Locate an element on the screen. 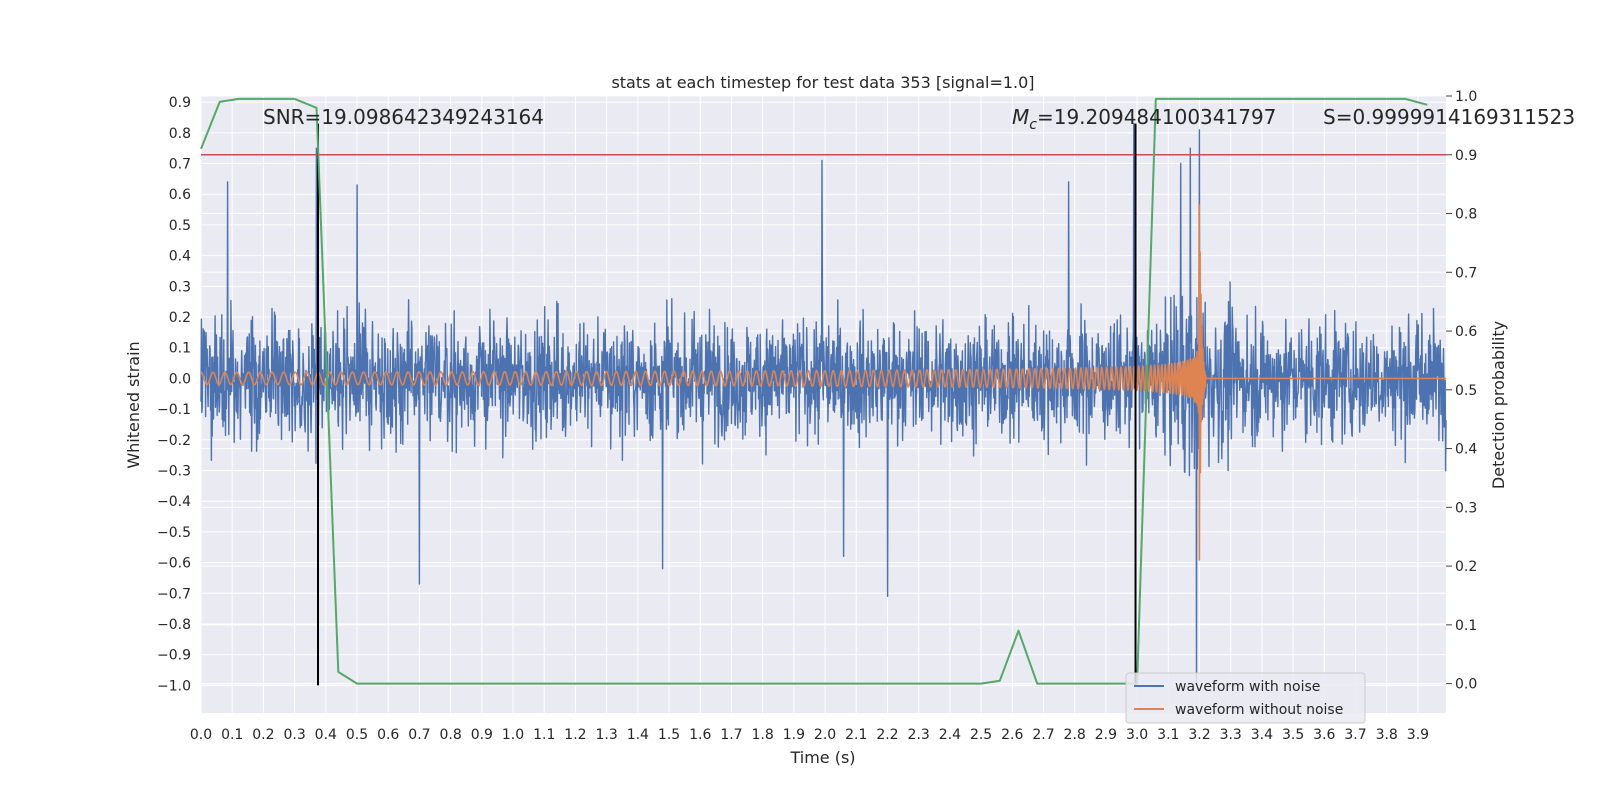 This screenshot has width=1600, height=800. x-tick-label: 3.1 is located at coordinates (1168, 735).